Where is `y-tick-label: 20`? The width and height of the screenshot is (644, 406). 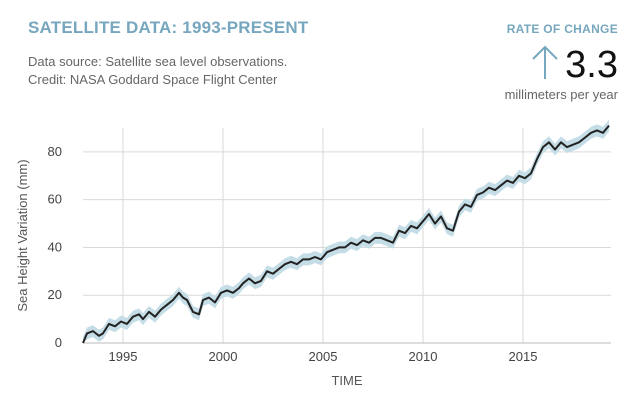 y-tick-label: 20 is located at coordinates (55, 294).